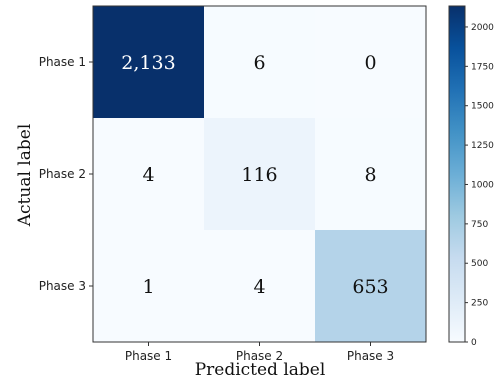  What do you see at coordinates (260, 370) in the screenshot?
I see `x-axis-label: Predicted label` at bounding box center [260, 370].